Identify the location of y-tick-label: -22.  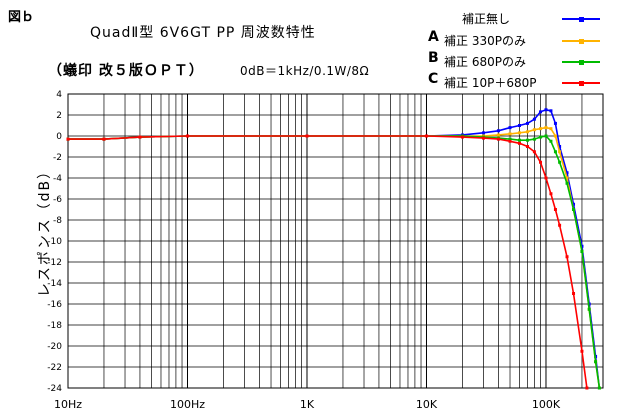
(54, 368).